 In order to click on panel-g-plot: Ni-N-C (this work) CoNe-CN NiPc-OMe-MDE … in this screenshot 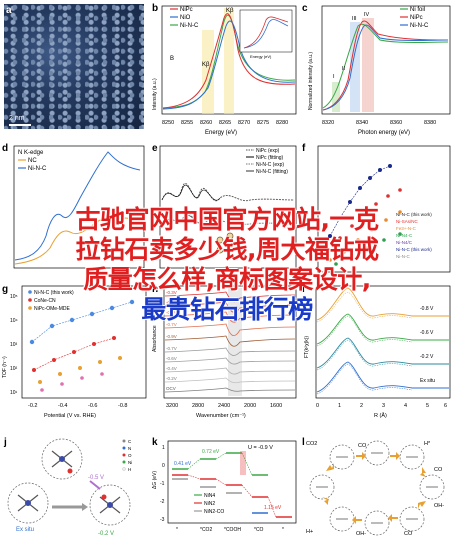, I will do `click(74, 352)`.